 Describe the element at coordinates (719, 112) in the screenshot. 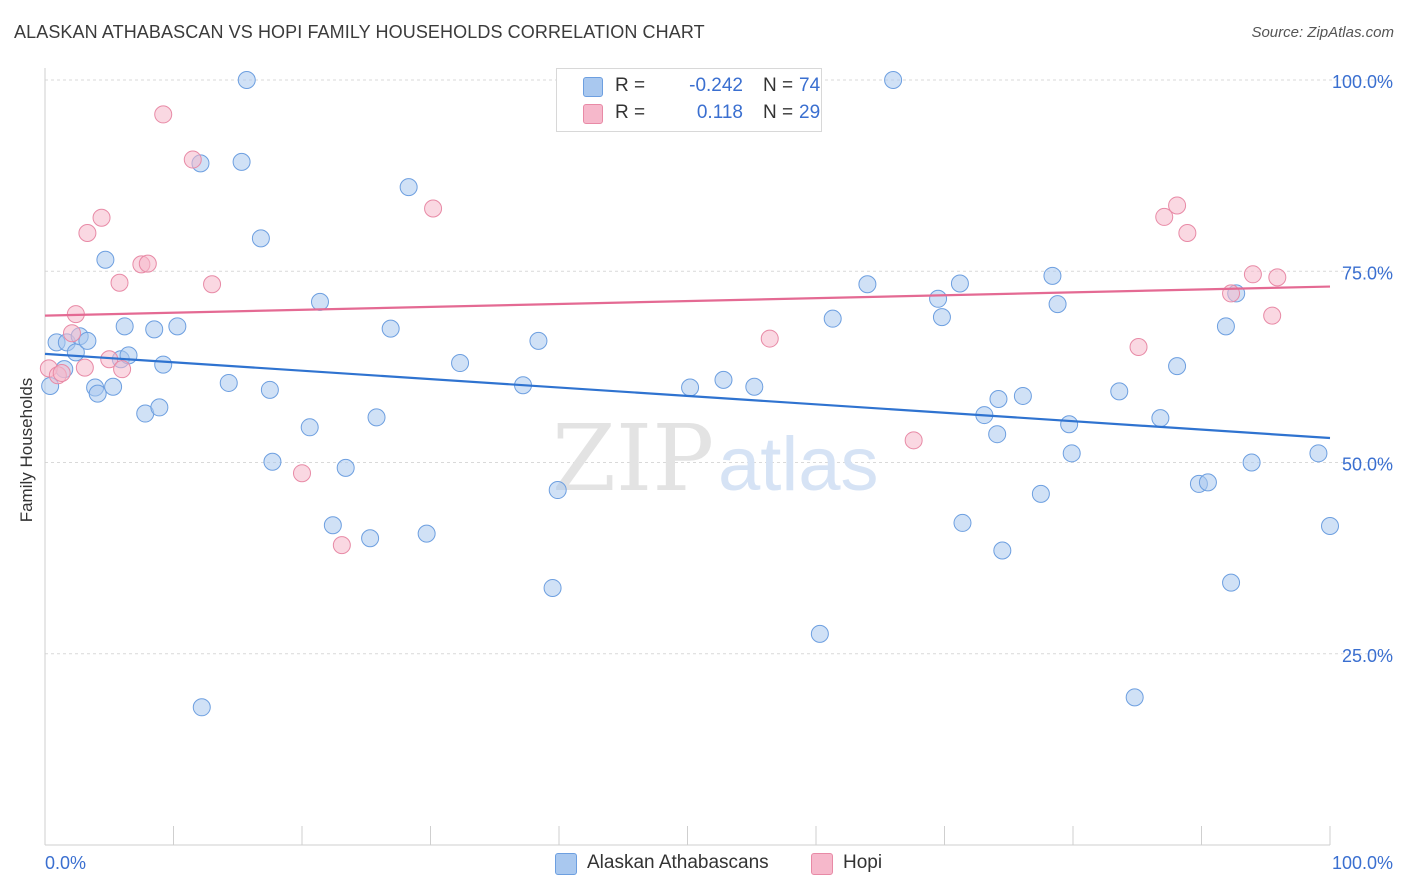

I see `legend-r-value: 0.118` at that location.